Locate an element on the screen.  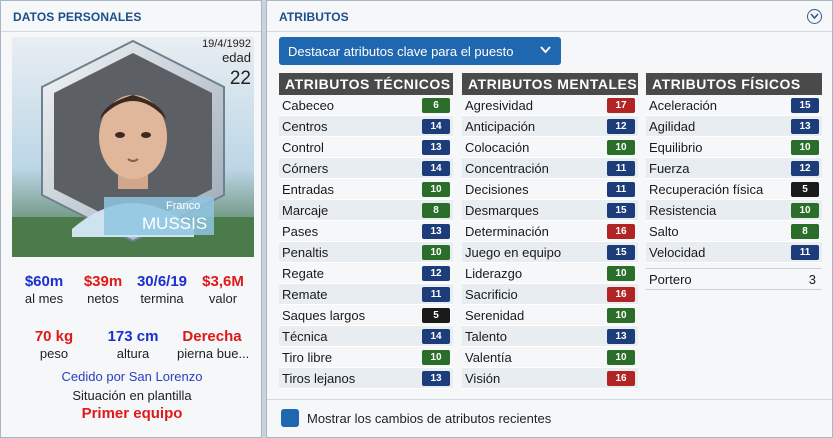
attribute-name: Liderazgo is located at coordinates (494, 273).